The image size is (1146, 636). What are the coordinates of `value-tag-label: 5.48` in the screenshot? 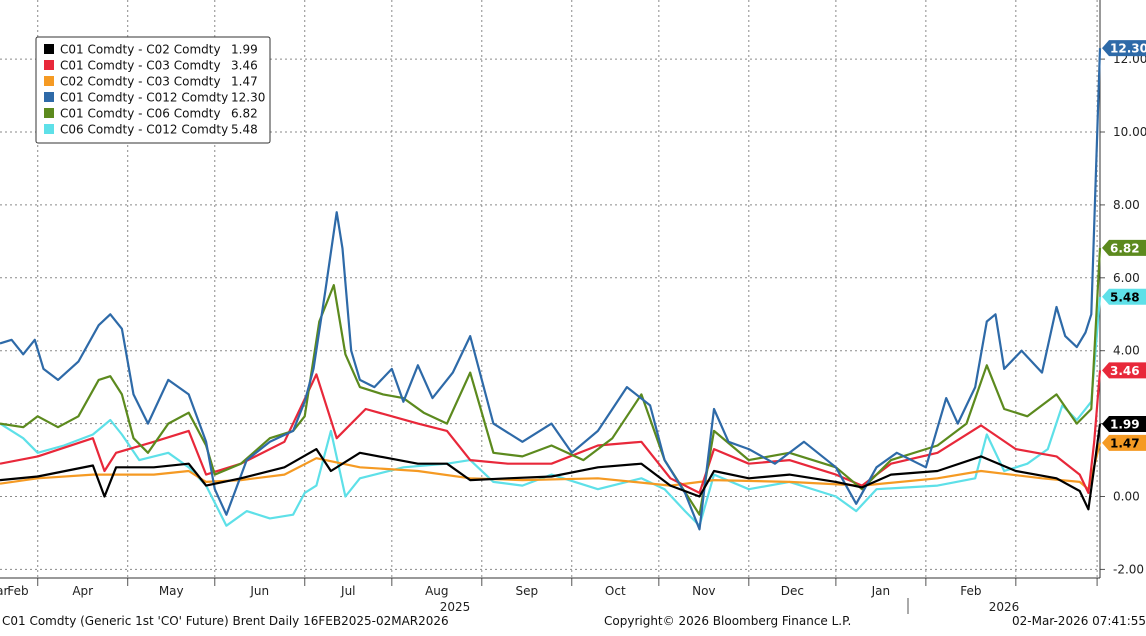 It's located at (1125, 297).